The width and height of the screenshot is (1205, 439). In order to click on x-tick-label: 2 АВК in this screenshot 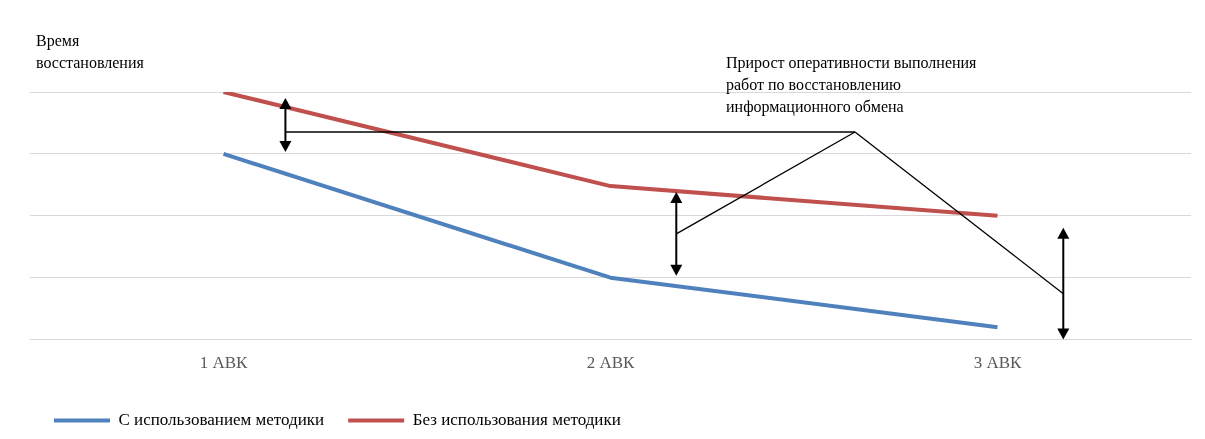, I will do `click(611, 363)`.